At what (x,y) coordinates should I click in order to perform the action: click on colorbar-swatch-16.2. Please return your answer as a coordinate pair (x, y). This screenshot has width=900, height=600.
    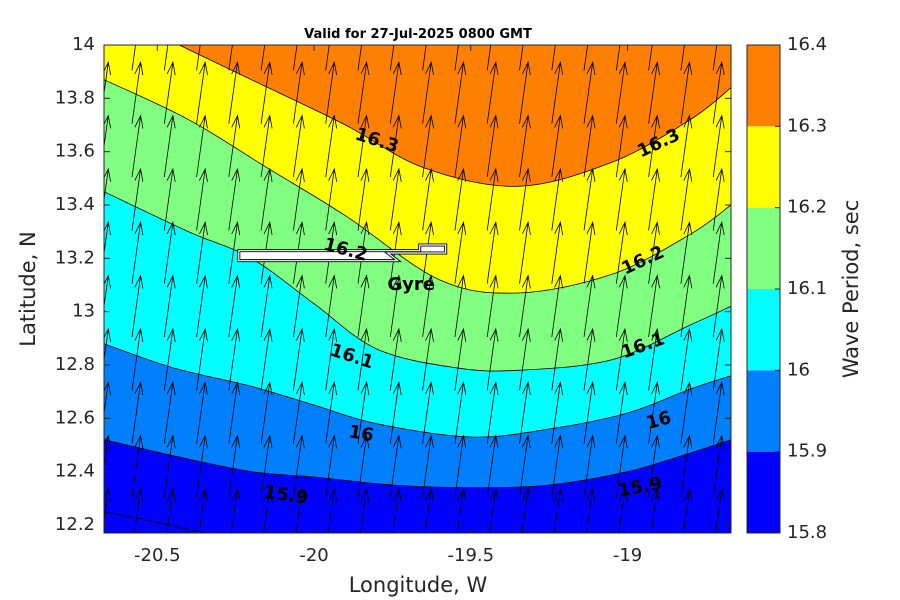
    Looking at the image, I should click on (763, 167).